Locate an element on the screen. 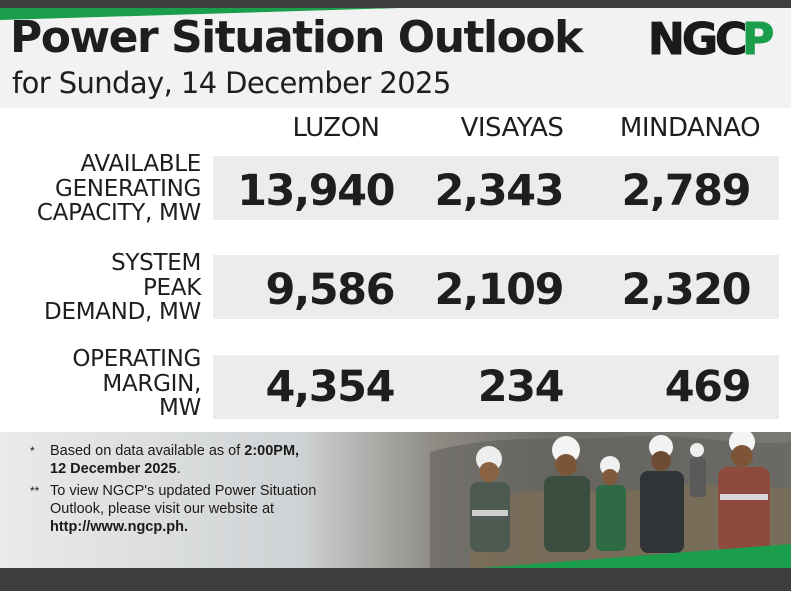  value-visayas-available-capacity: 2,343 is located at coordinates (499, 191).